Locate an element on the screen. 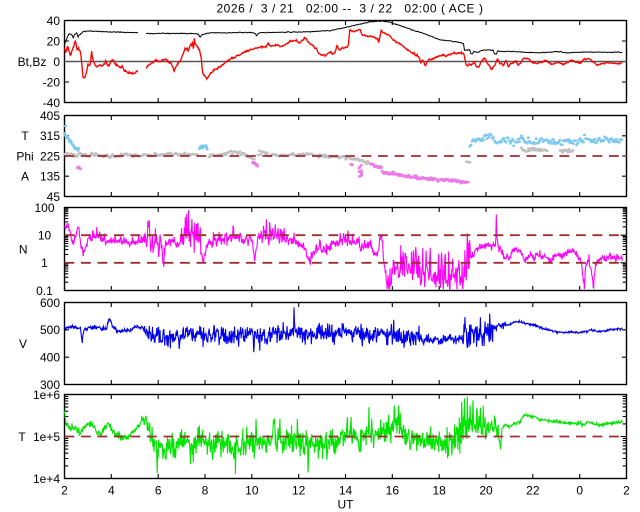 The image size is (640, 512). svg-text: 135 is located at coordinates (50, 177).